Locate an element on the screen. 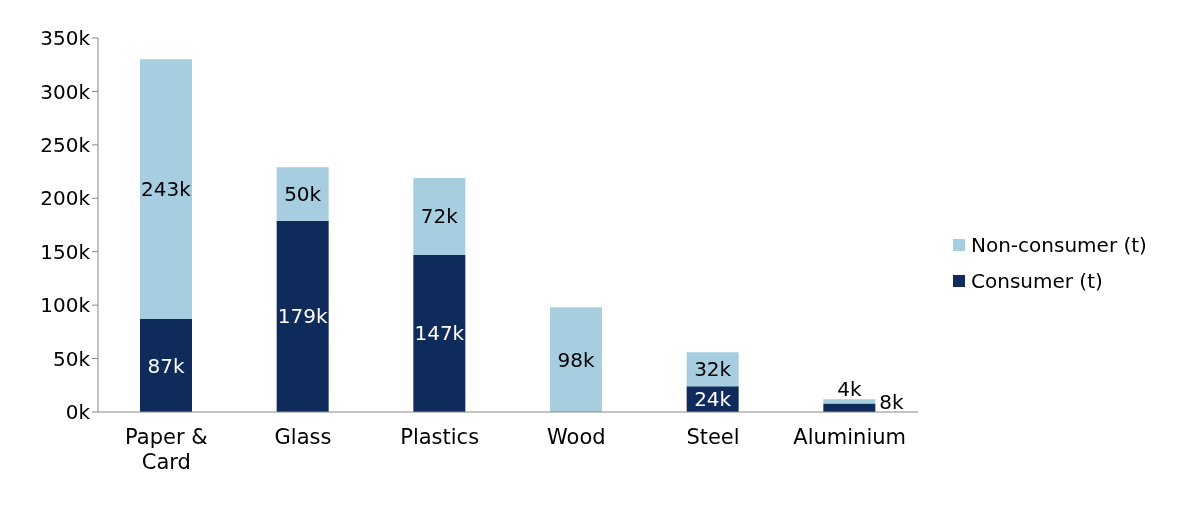 The image size is (1184, 510). y-tick-label: 250k is located at coordinates (65, 144).